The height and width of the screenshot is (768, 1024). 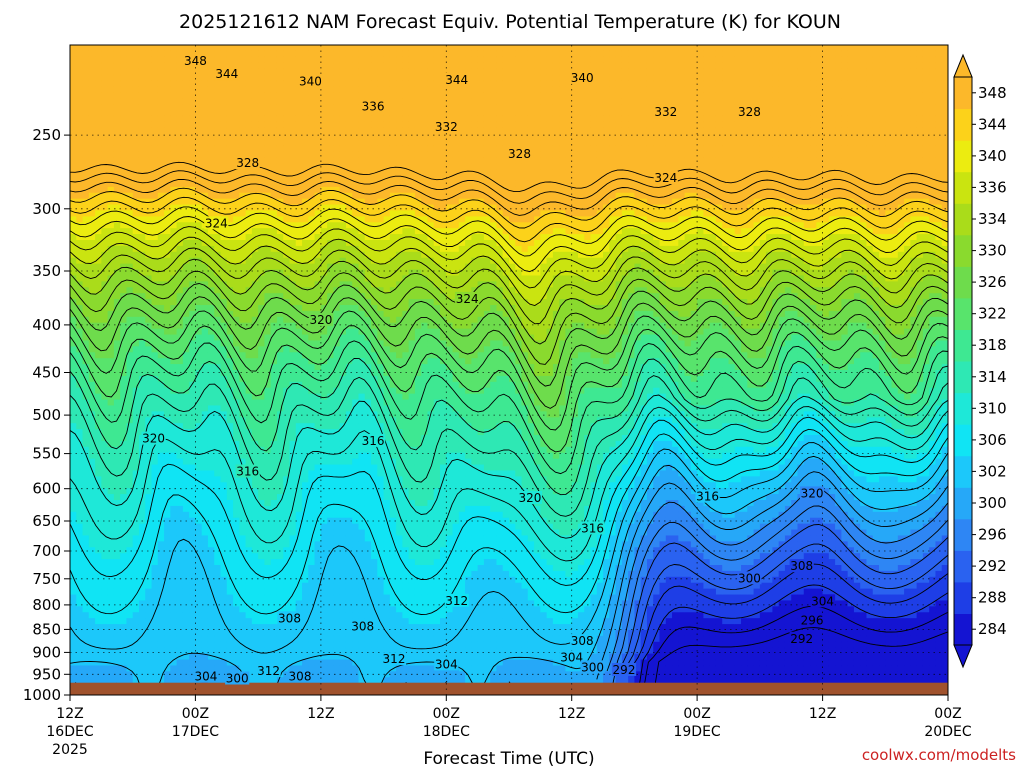 What do you see at coordinates (46, 454) in the screenshot?
I see `y-tick-label: 550` at bounding box center [46, 454].